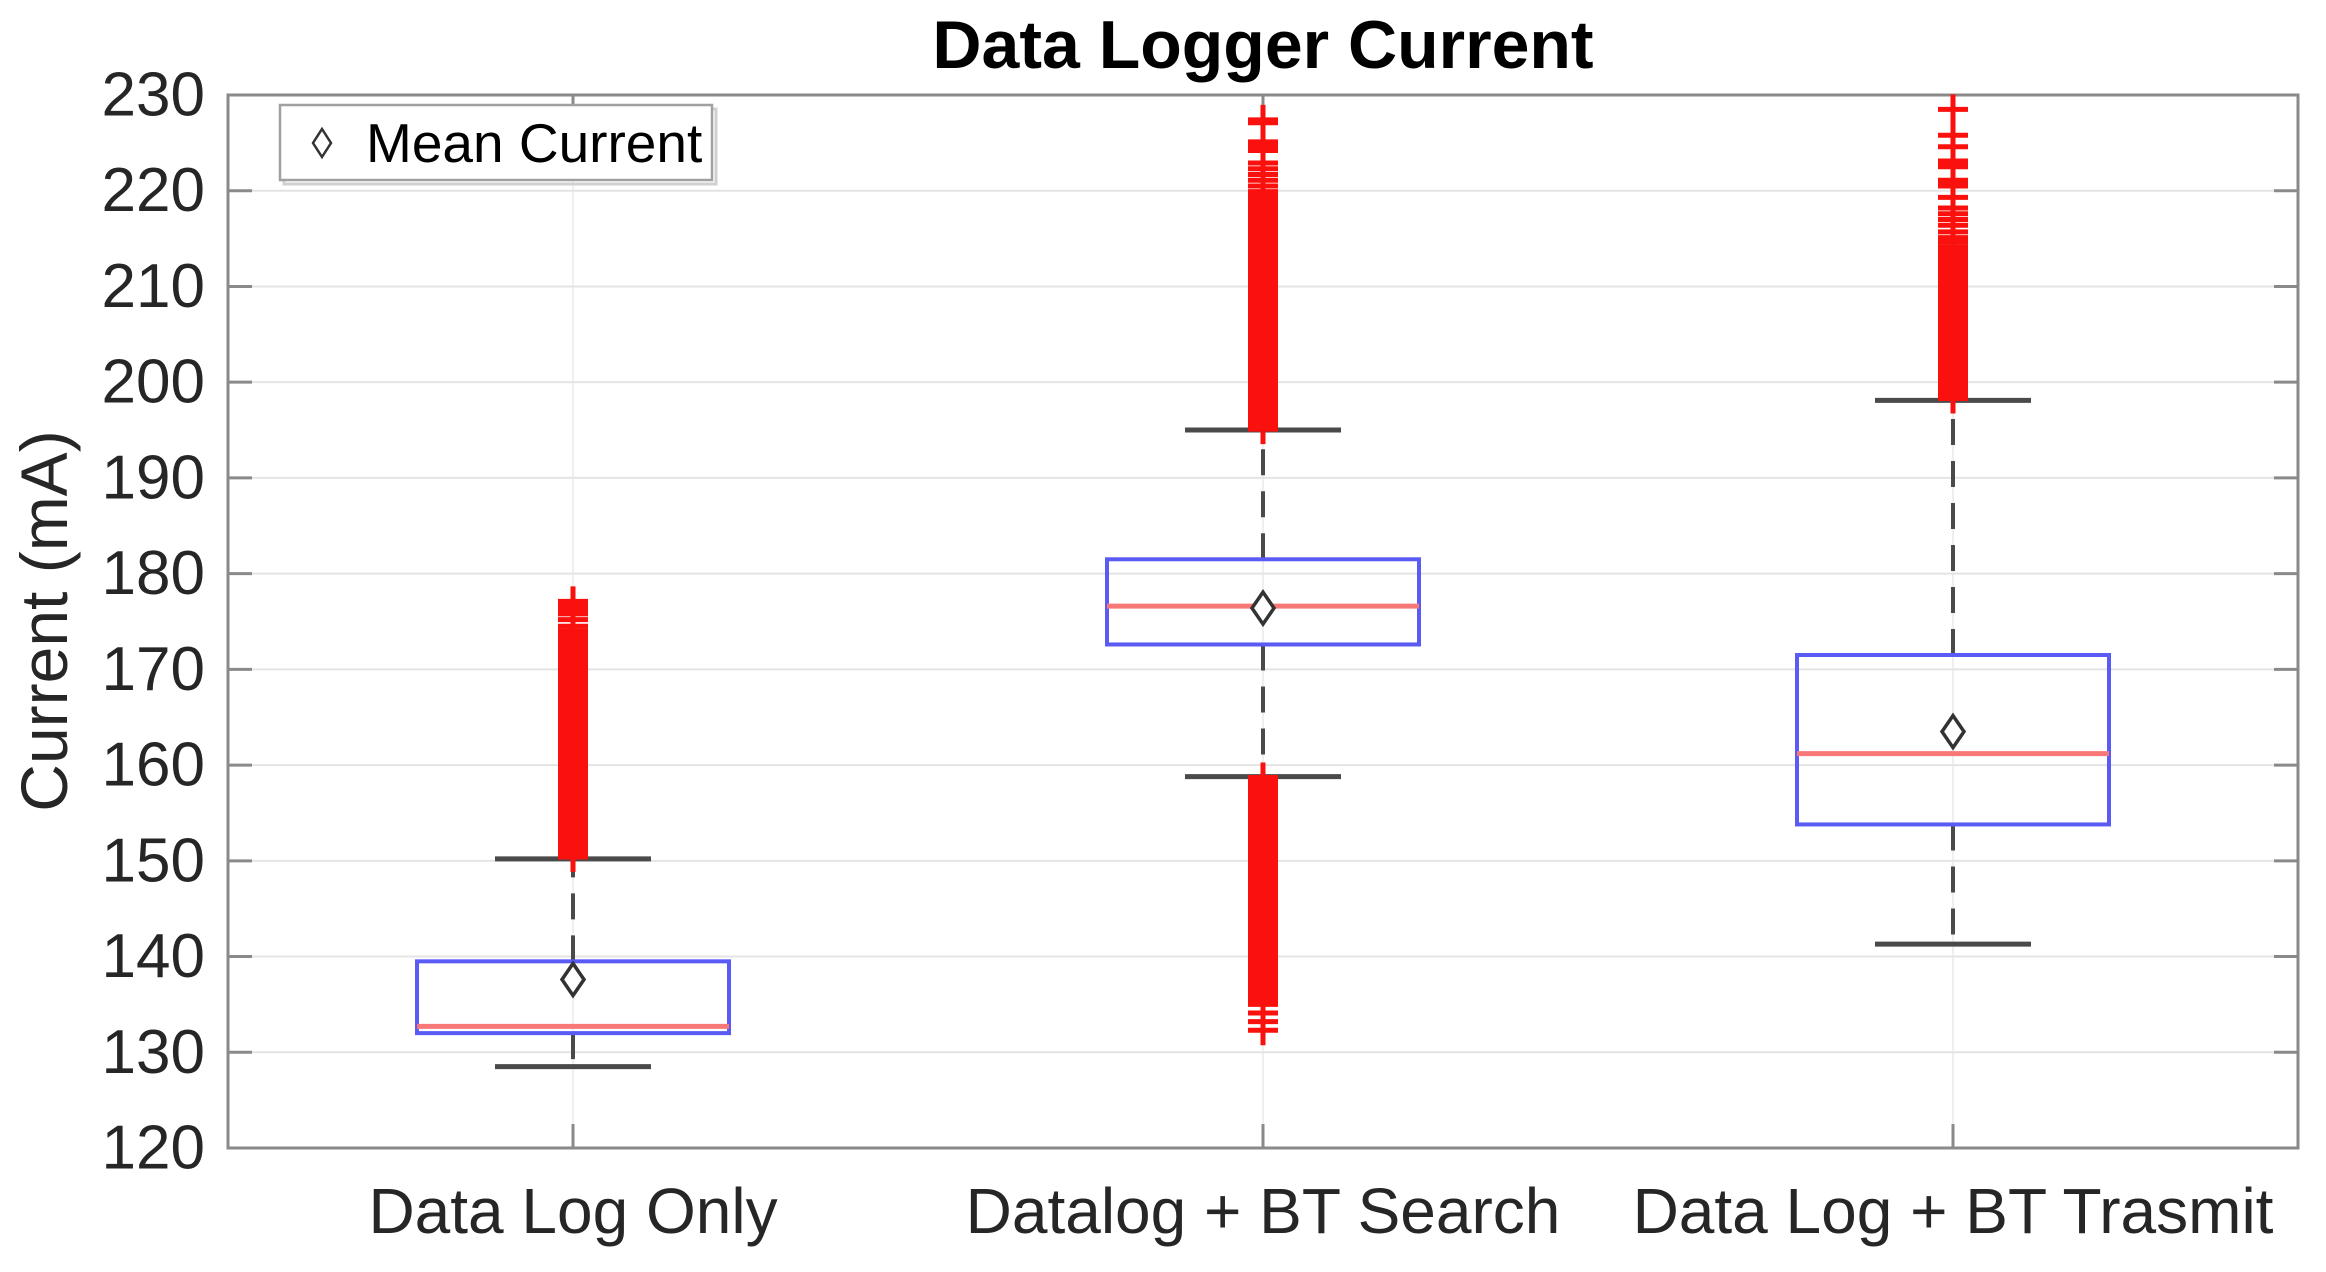  I want to click on y-tick-label: 230, so click(153, 95).